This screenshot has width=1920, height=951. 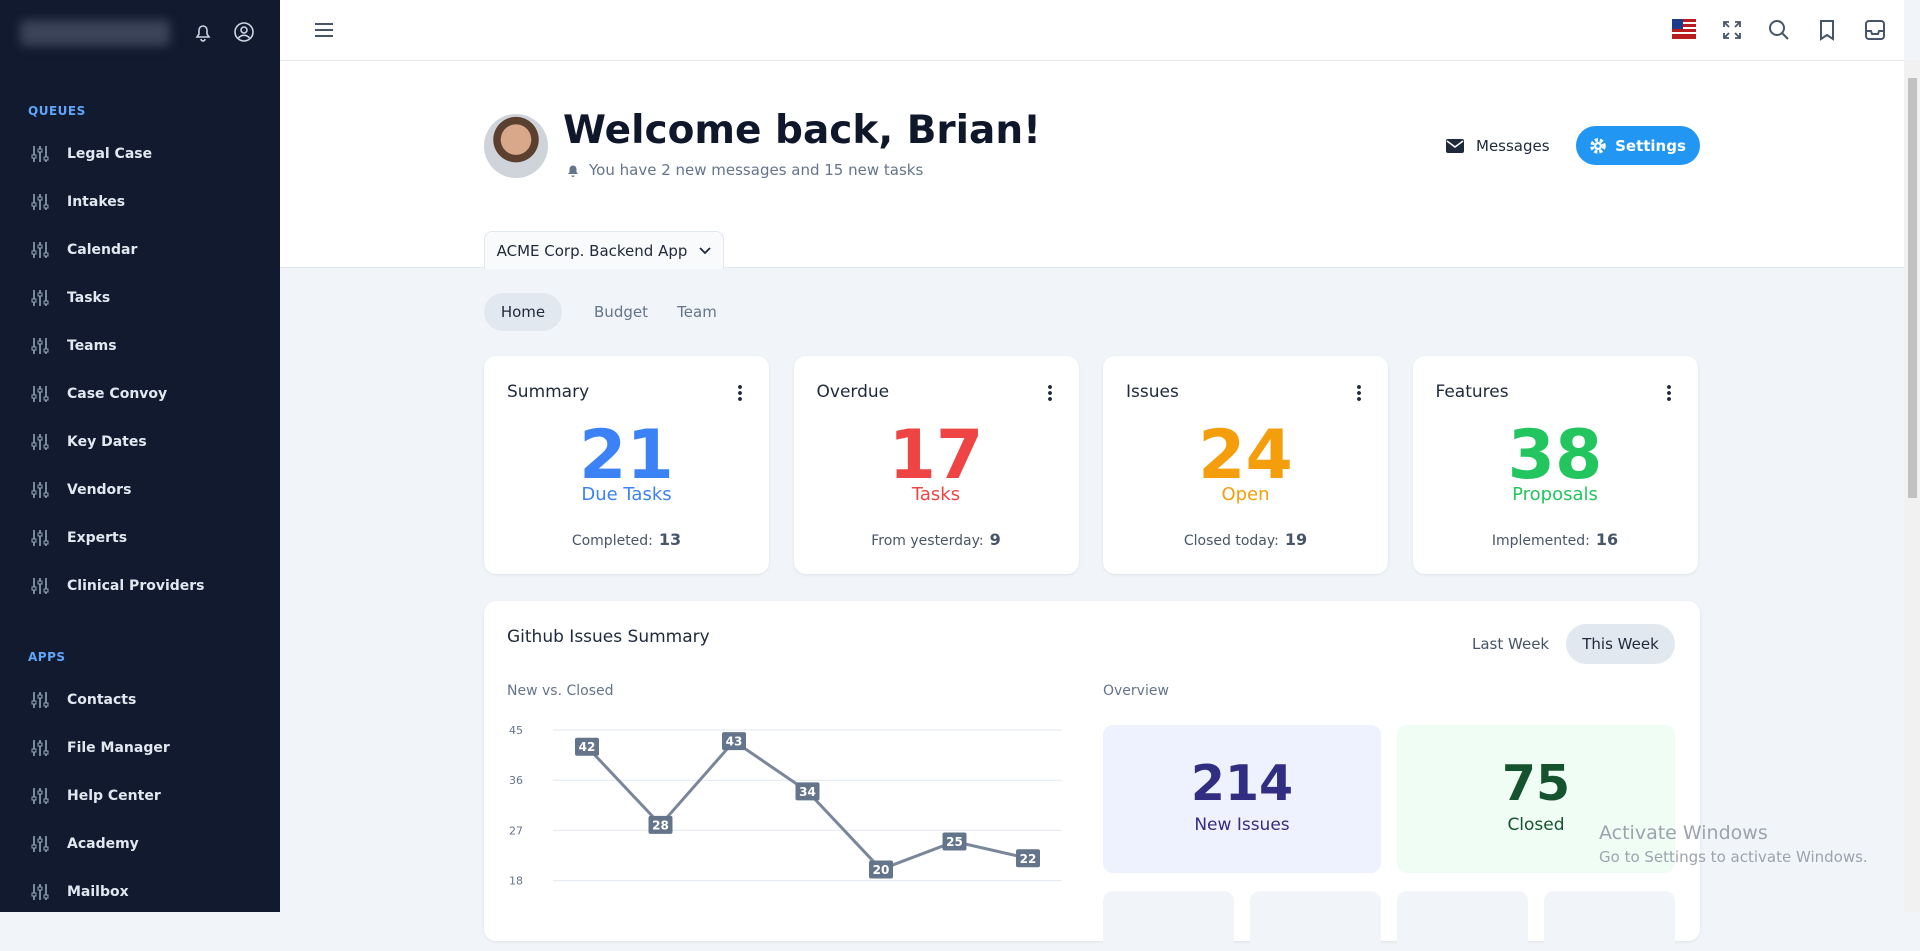 I want to click on point-label: 22, so click(x=1028, y=859).